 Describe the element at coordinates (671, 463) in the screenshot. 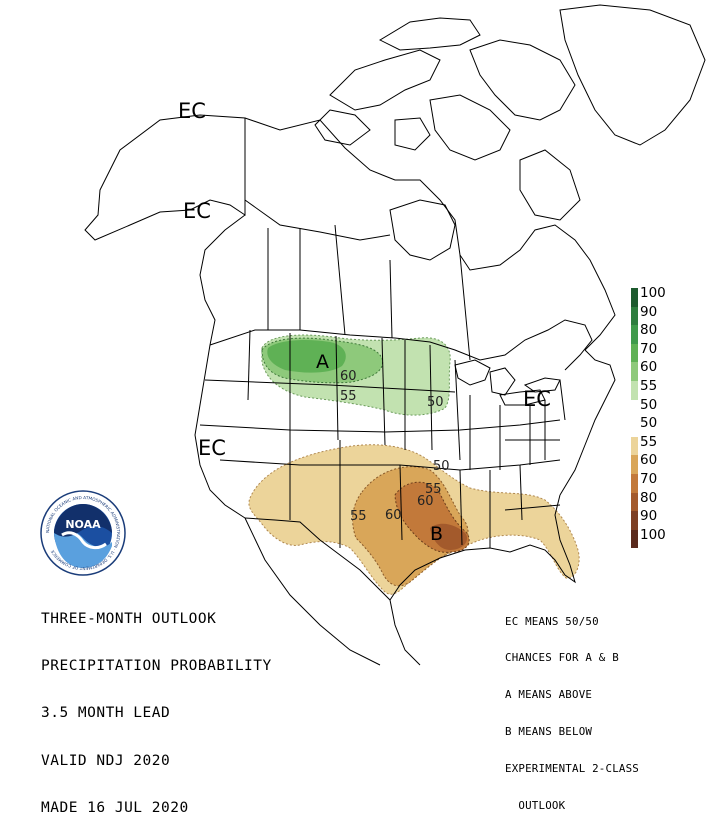

I see `legend-below-60: 60` at that location.